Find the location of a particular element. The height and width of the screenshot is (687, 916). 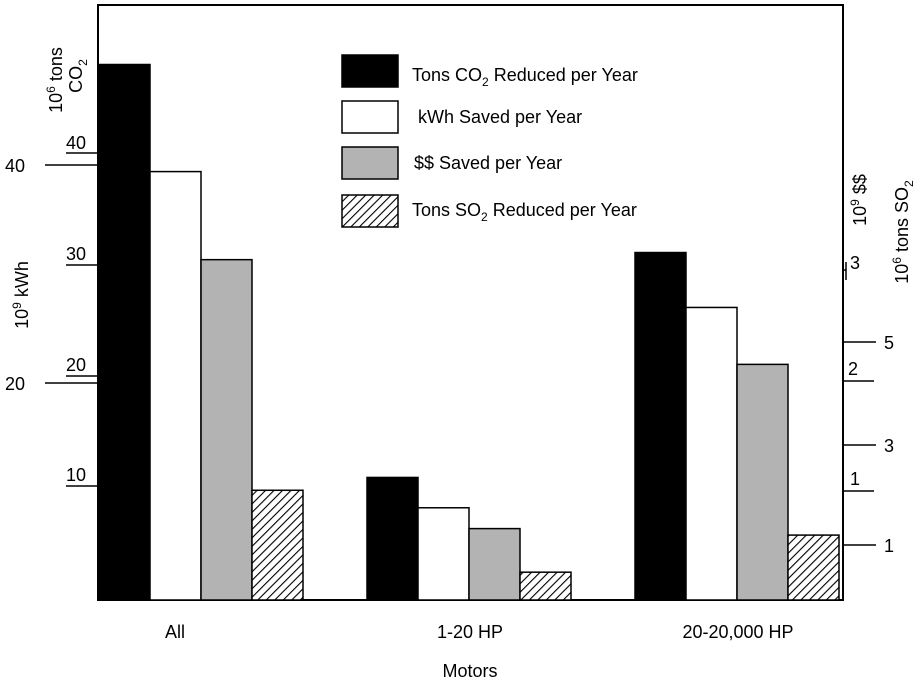

so2-axis: 5 3 1 106 tons SO2 is located at coordinates (879, 368).